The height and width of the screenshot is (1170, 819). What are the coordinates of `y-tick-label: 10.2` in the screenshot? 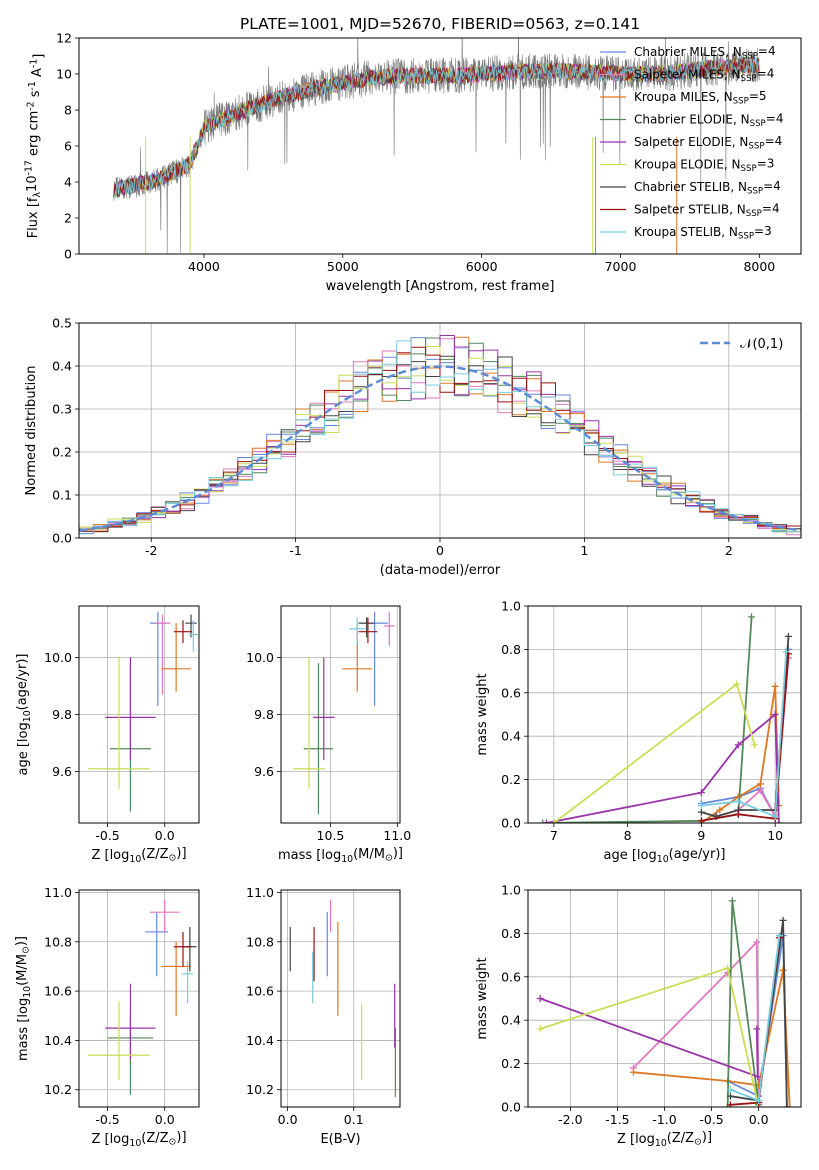 It's located at (260, 1089).